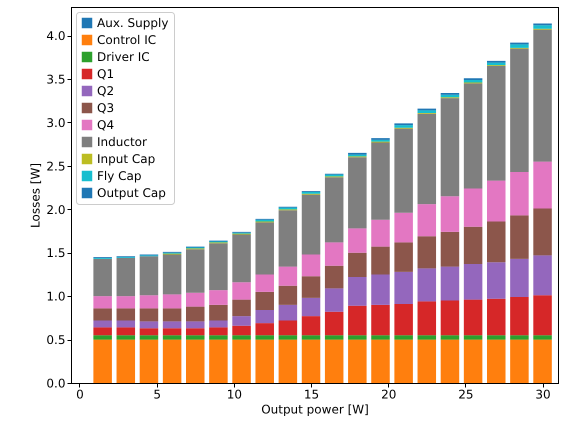  I want to click on legend-label: Q3, so click(105, 108).